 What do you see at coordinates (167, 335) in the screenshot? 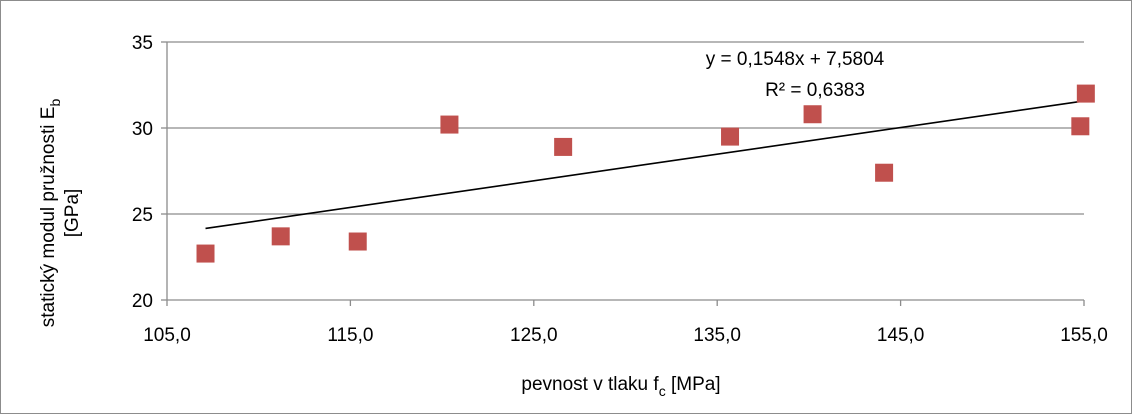
I see `x-tick-label: 105,0` at bounding box center [167, 335].